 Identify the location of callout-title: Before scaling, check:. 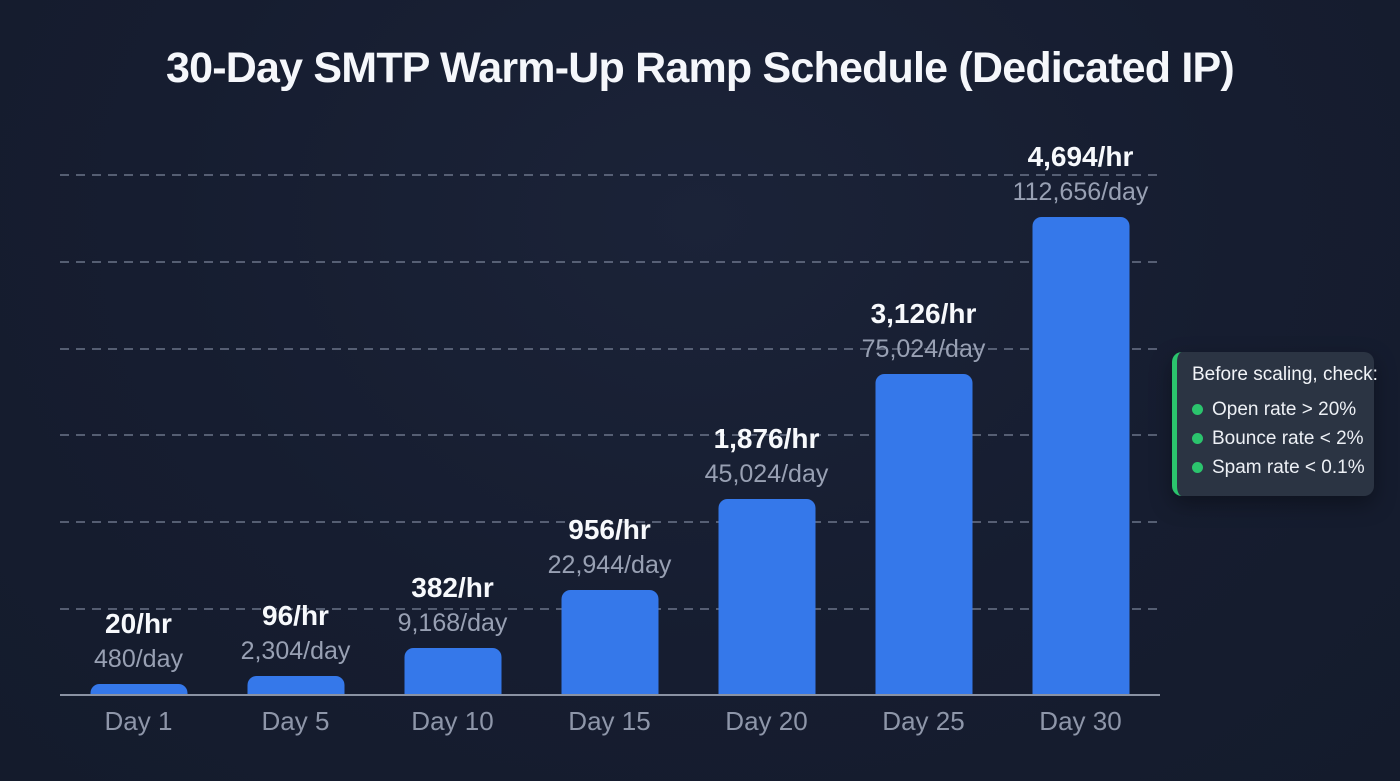
(1285, 374).